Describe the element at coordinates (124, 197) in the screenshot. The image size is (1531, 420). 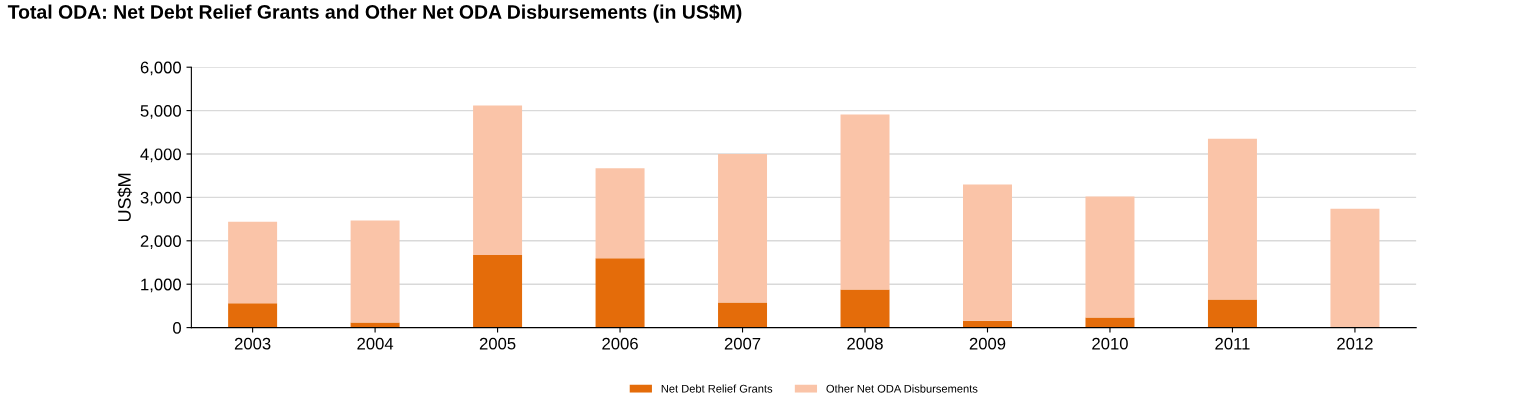
I see `y-axis-title: US$M` at that location.